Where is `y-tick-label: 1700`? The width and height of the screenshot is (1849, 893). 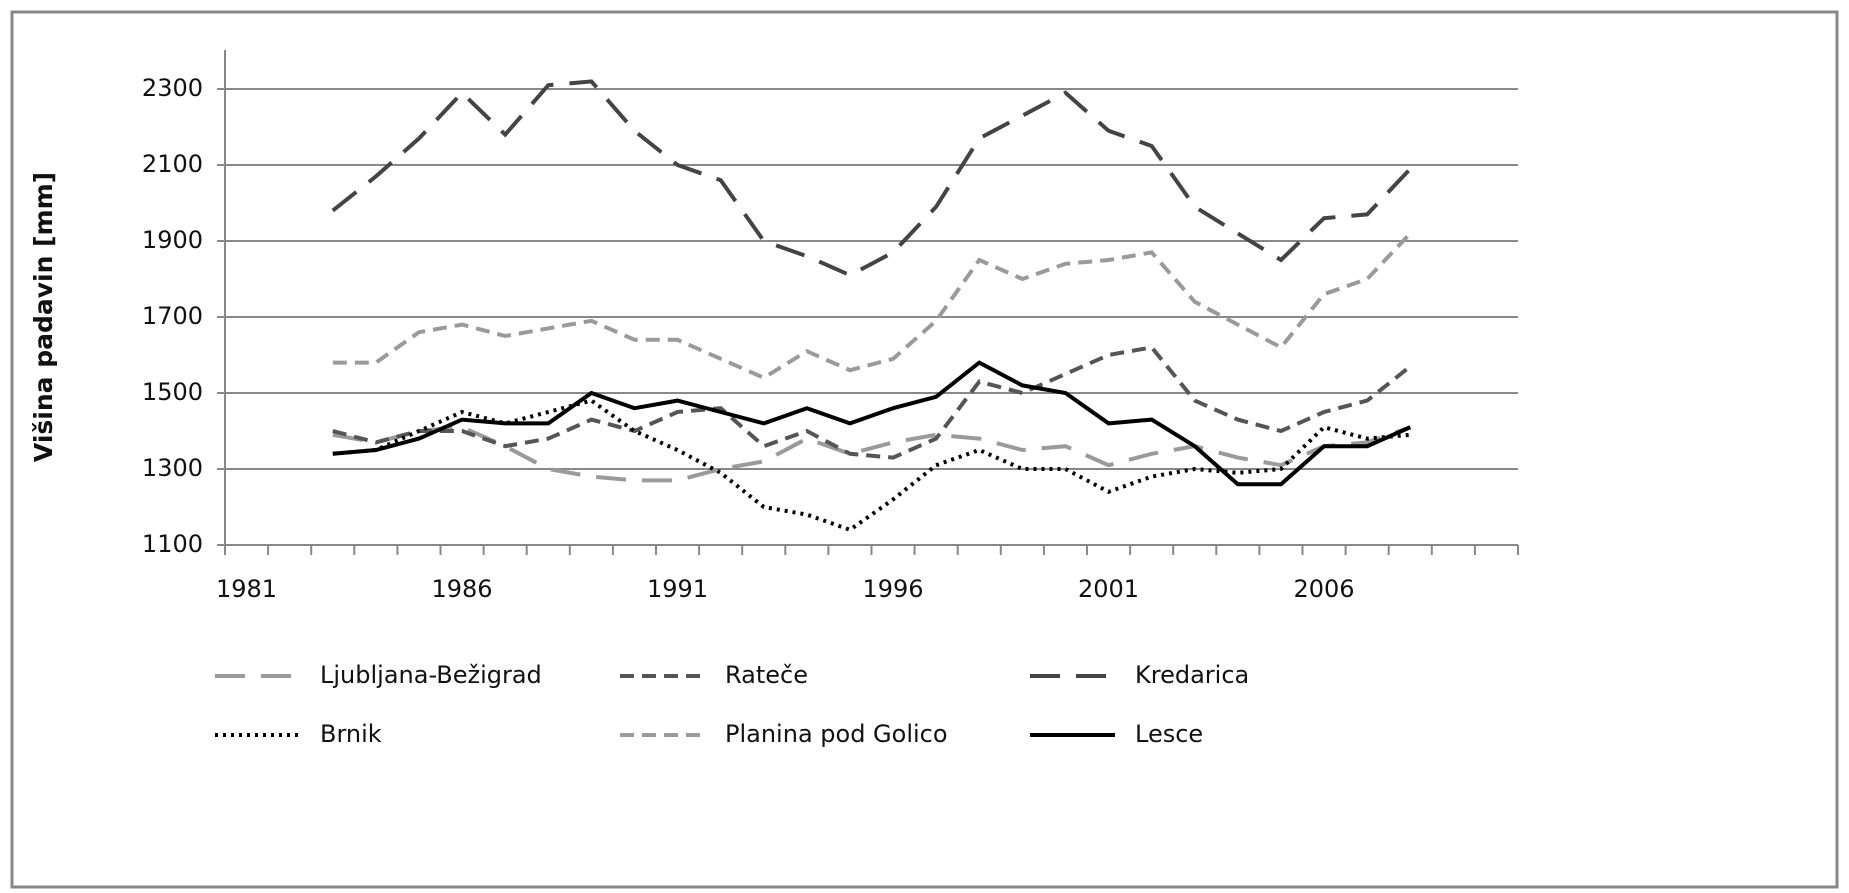
y-tick-label: 1700 is located at coordinates (172, 316).